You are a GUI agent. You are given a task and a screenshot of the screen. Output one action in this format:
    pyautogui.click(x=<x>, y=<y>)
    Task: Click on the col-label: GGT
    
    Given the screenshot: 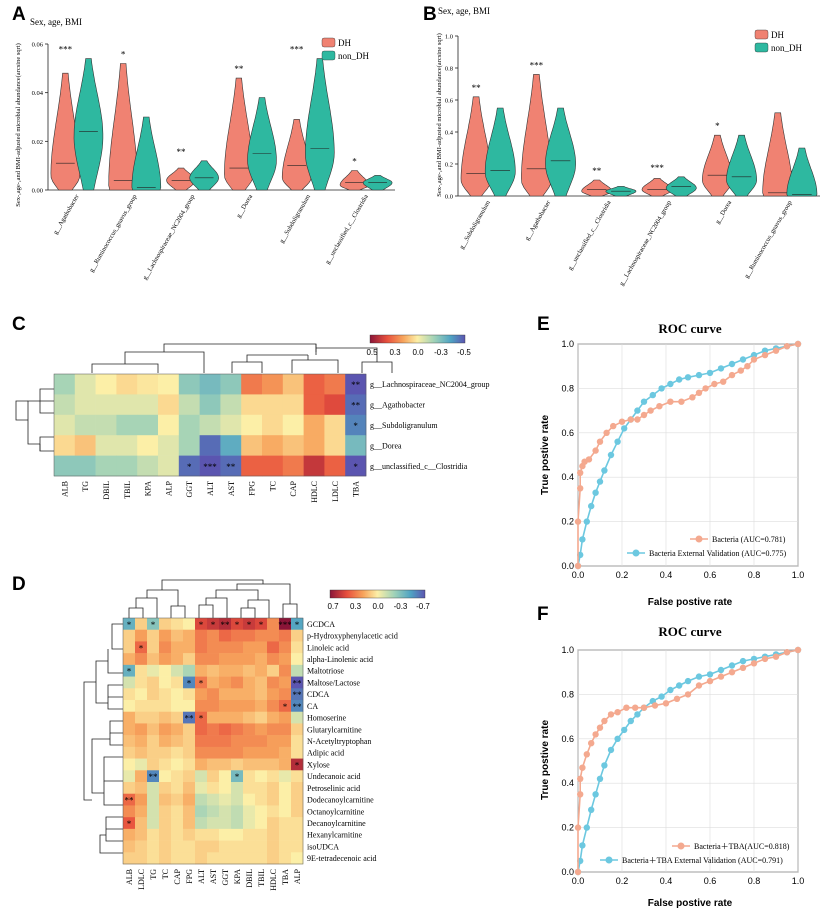 What is the action you would take?
    pyautogui.click(x=225, y=877)
    